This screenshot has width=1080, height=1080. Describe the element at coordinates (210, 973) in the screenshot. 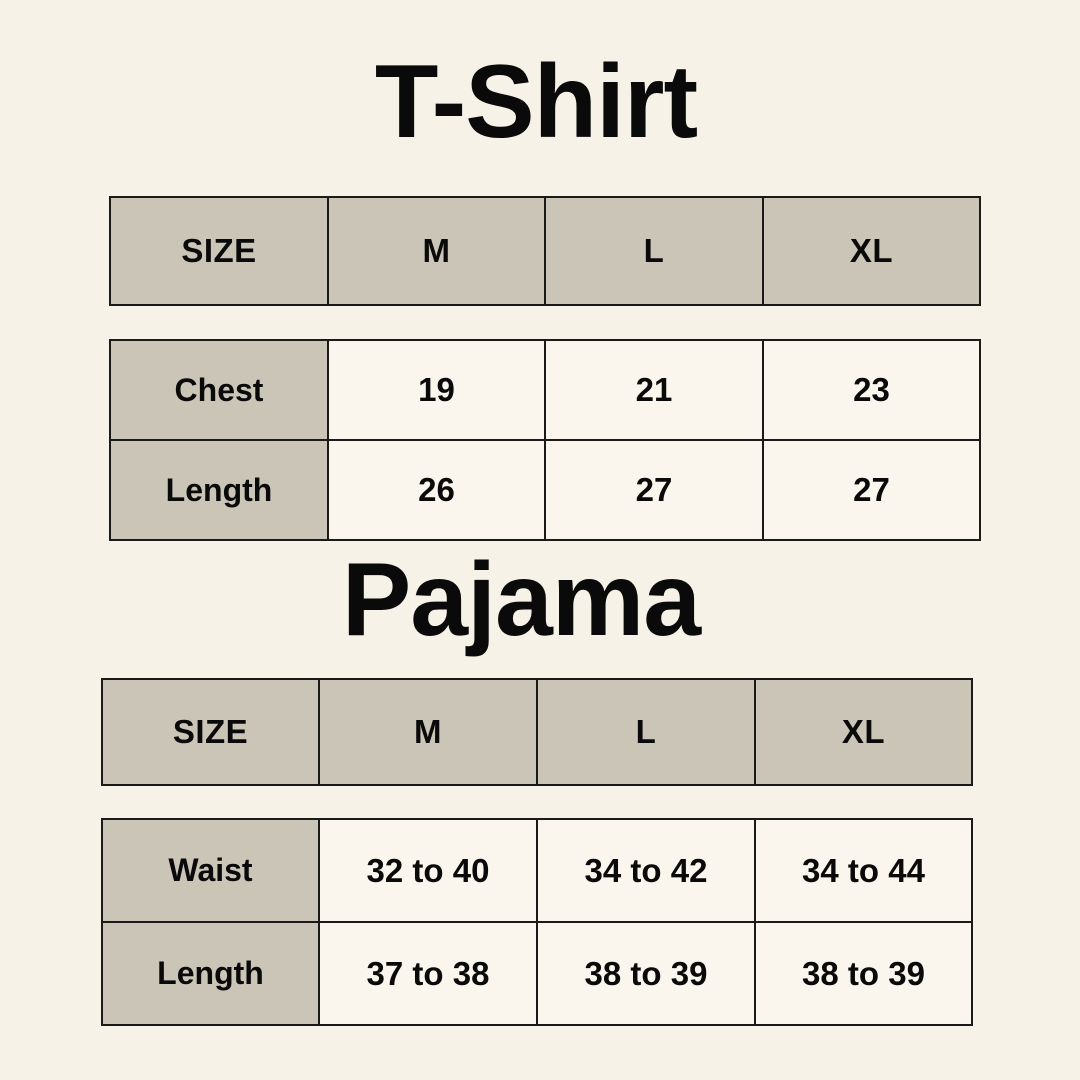

I see `pajama-row-label-length: Length` at that location.